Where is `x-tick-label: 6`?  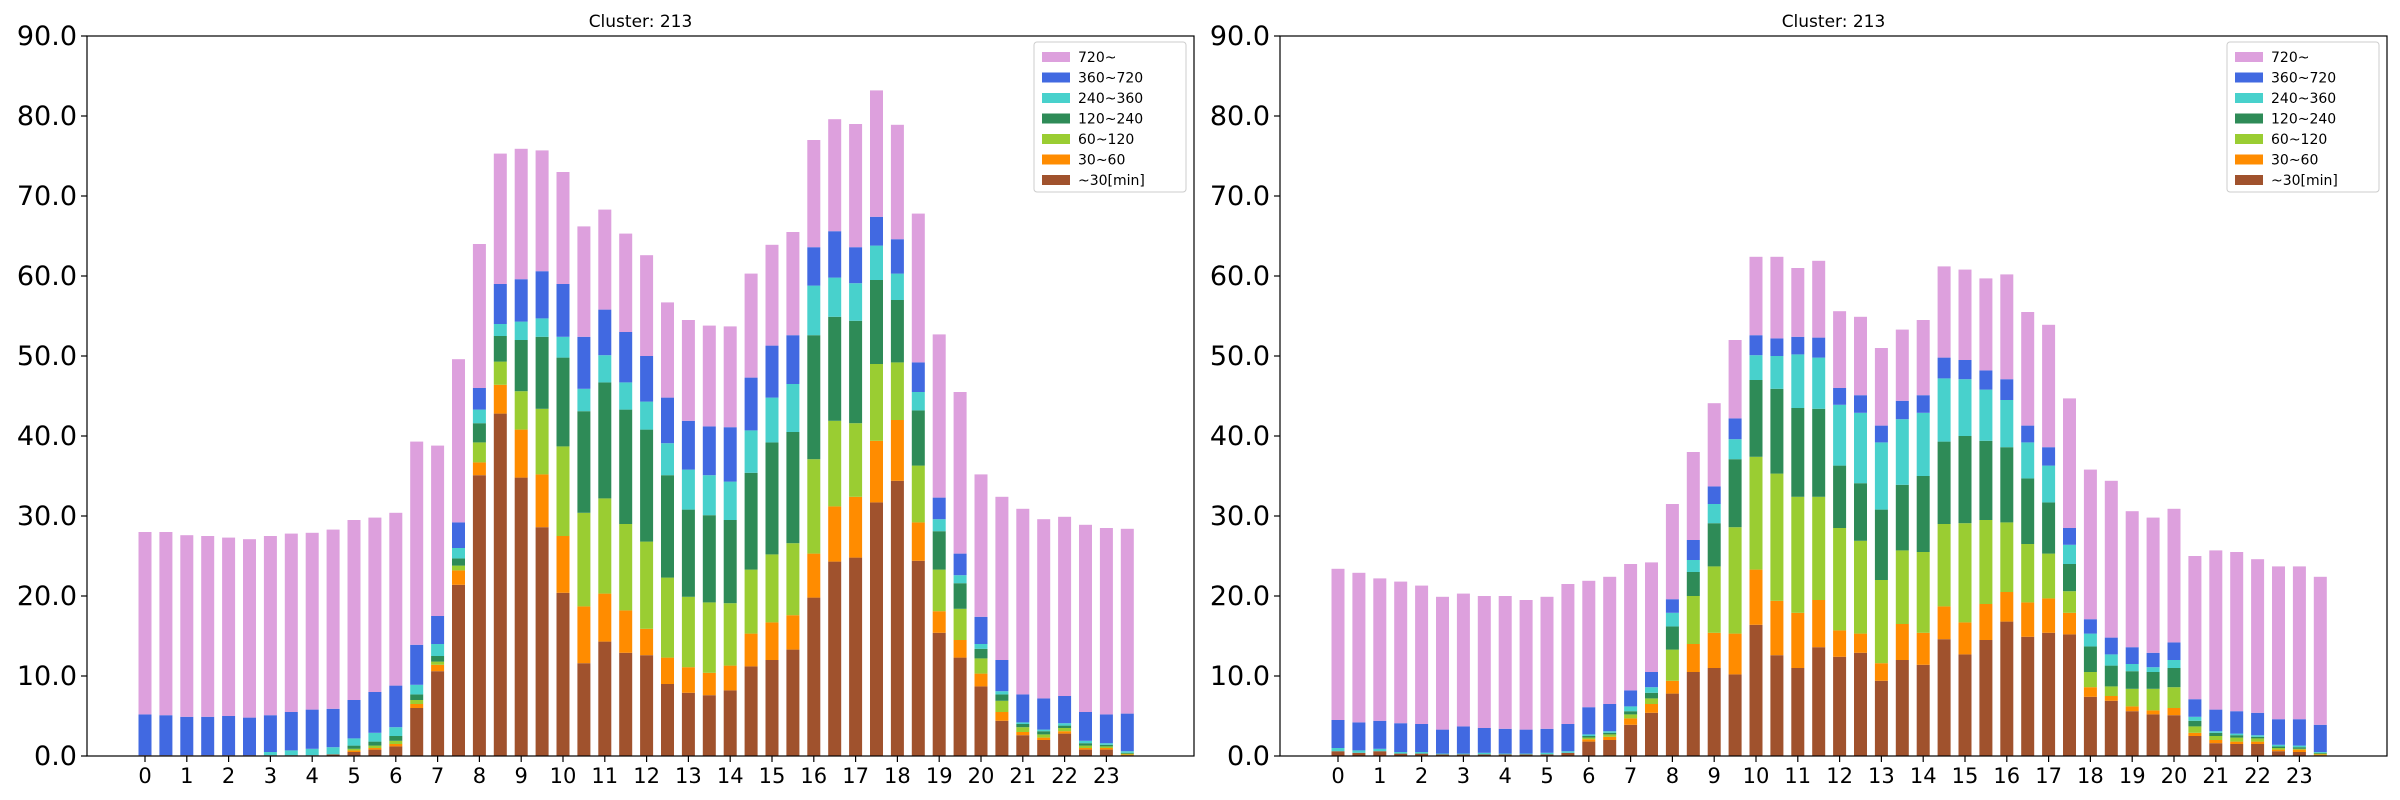
x-tick-label: 6 is located at coordinates (1588, 776).